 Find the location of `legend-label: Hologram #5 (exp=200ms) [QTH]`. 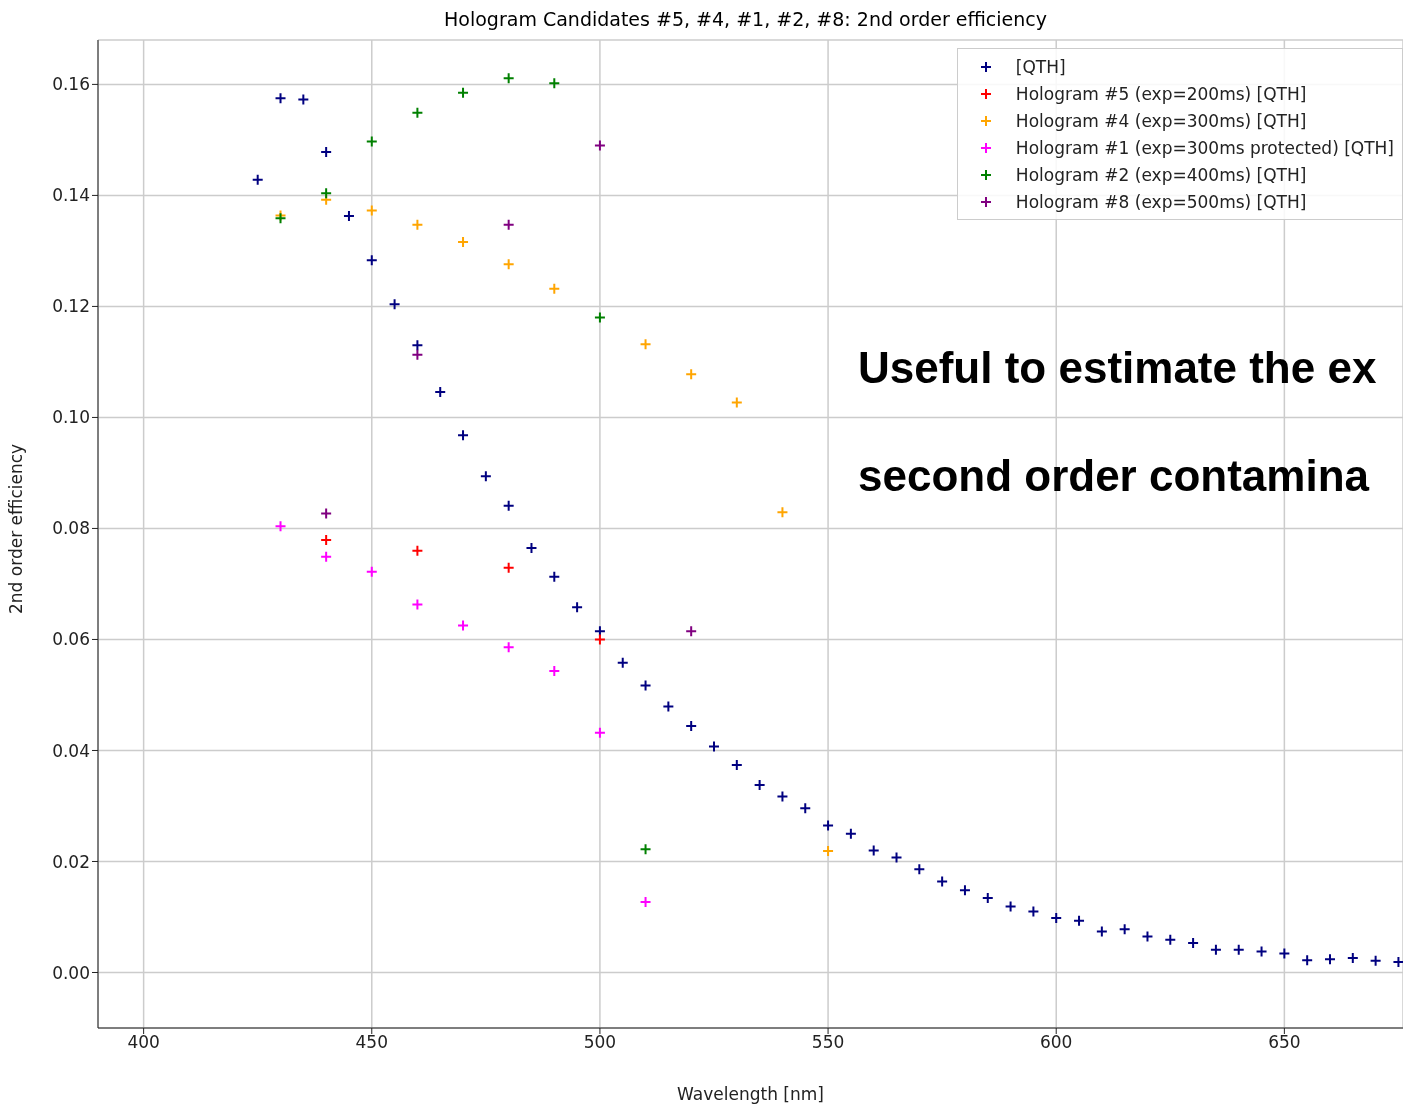

legend-label: Hologram #5 (exp=200ms) [QTH] is located at coordinates (1161, 93).